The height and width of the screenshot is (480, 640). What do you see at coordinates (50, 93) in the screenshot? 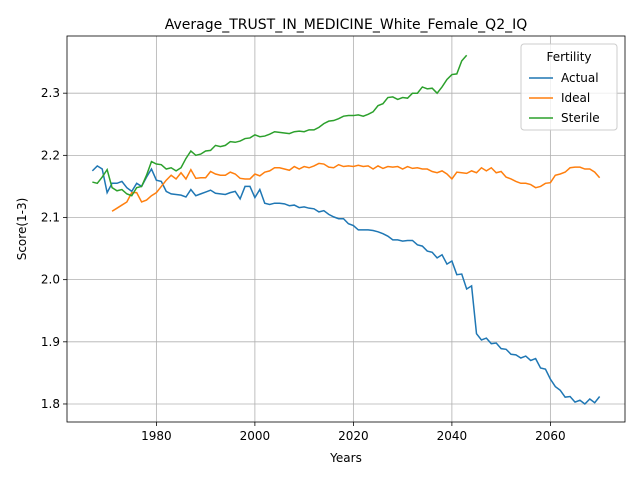
I see `y-tick-label: 2.3` at bounding box center [50, 93].